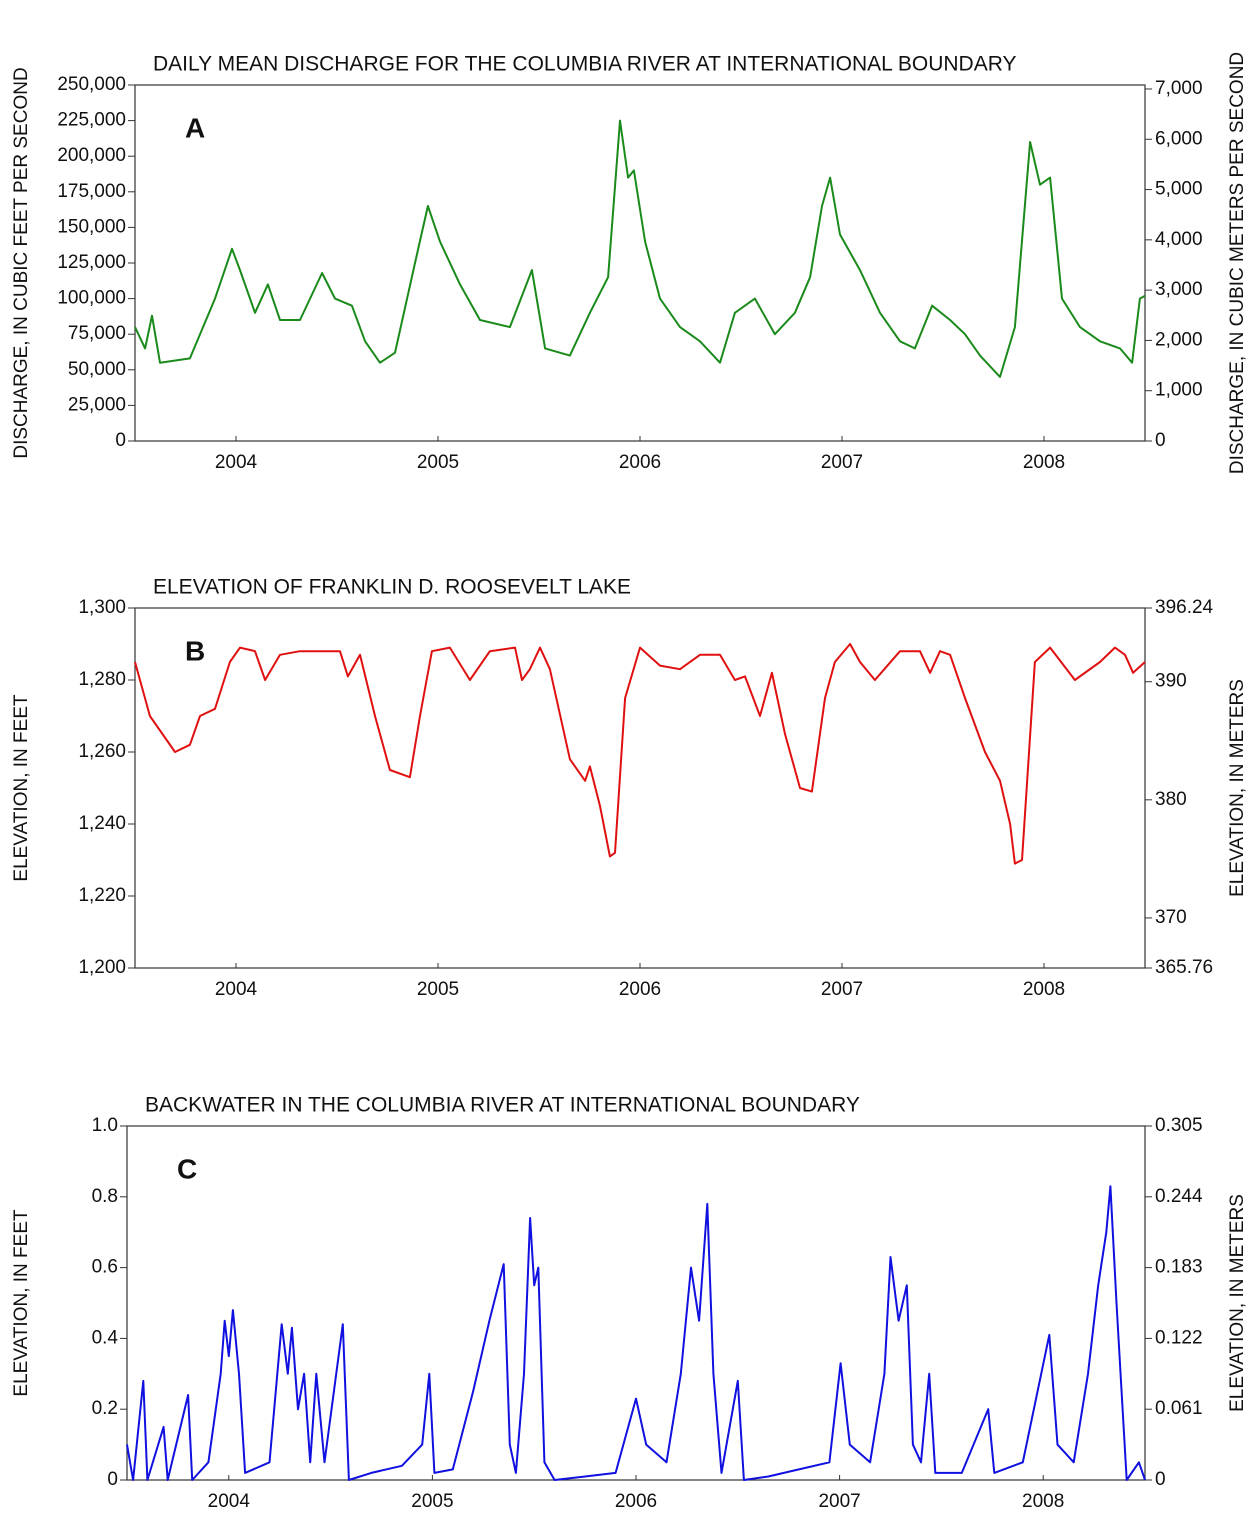  I want to click on y-tick-label: 125,000, so click(91, 262).